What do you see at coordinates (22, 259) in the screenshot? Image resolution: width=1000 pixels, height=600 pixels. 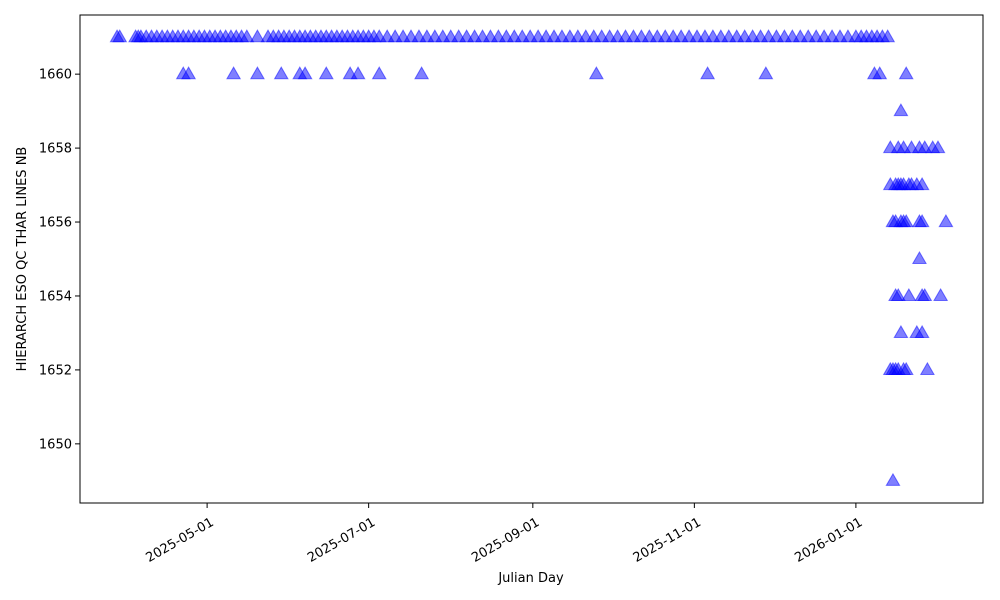 I see `y-axis-label: HIERARCH ESO QC THAR LINES NB` at bounding box center [22, 259].